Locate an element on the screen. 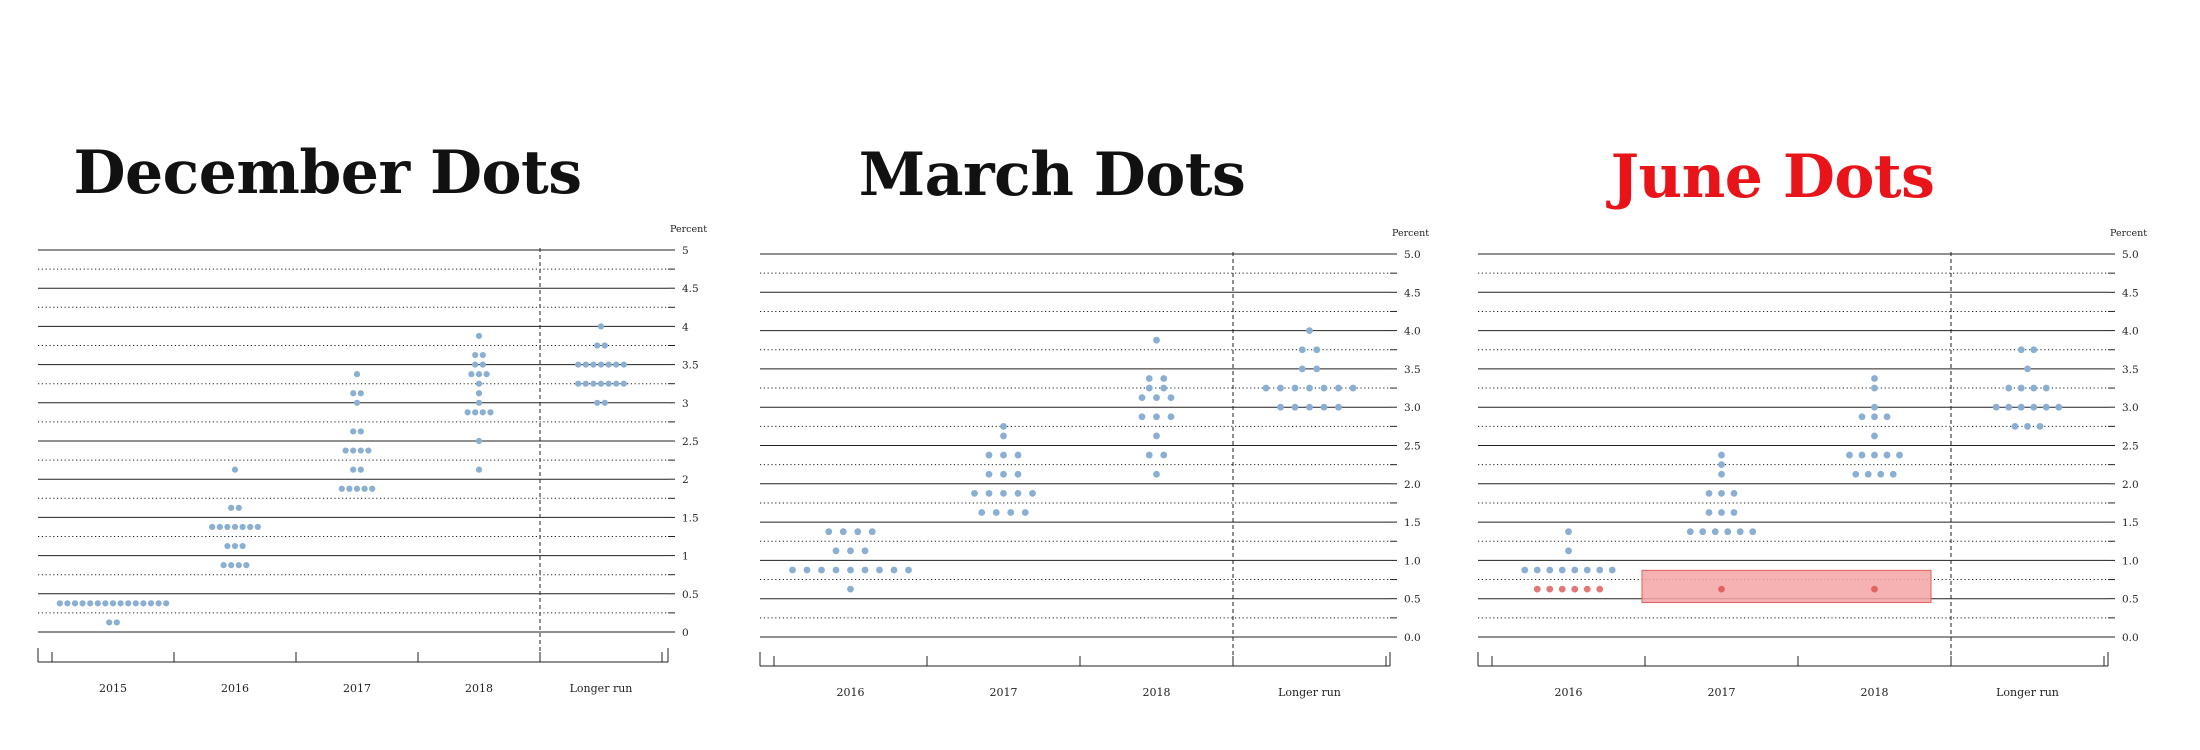 Image resolution: width=2200 pixels, height=750 pixels. y-tick-label: 0.0 is located at coordinates (2130, 638).